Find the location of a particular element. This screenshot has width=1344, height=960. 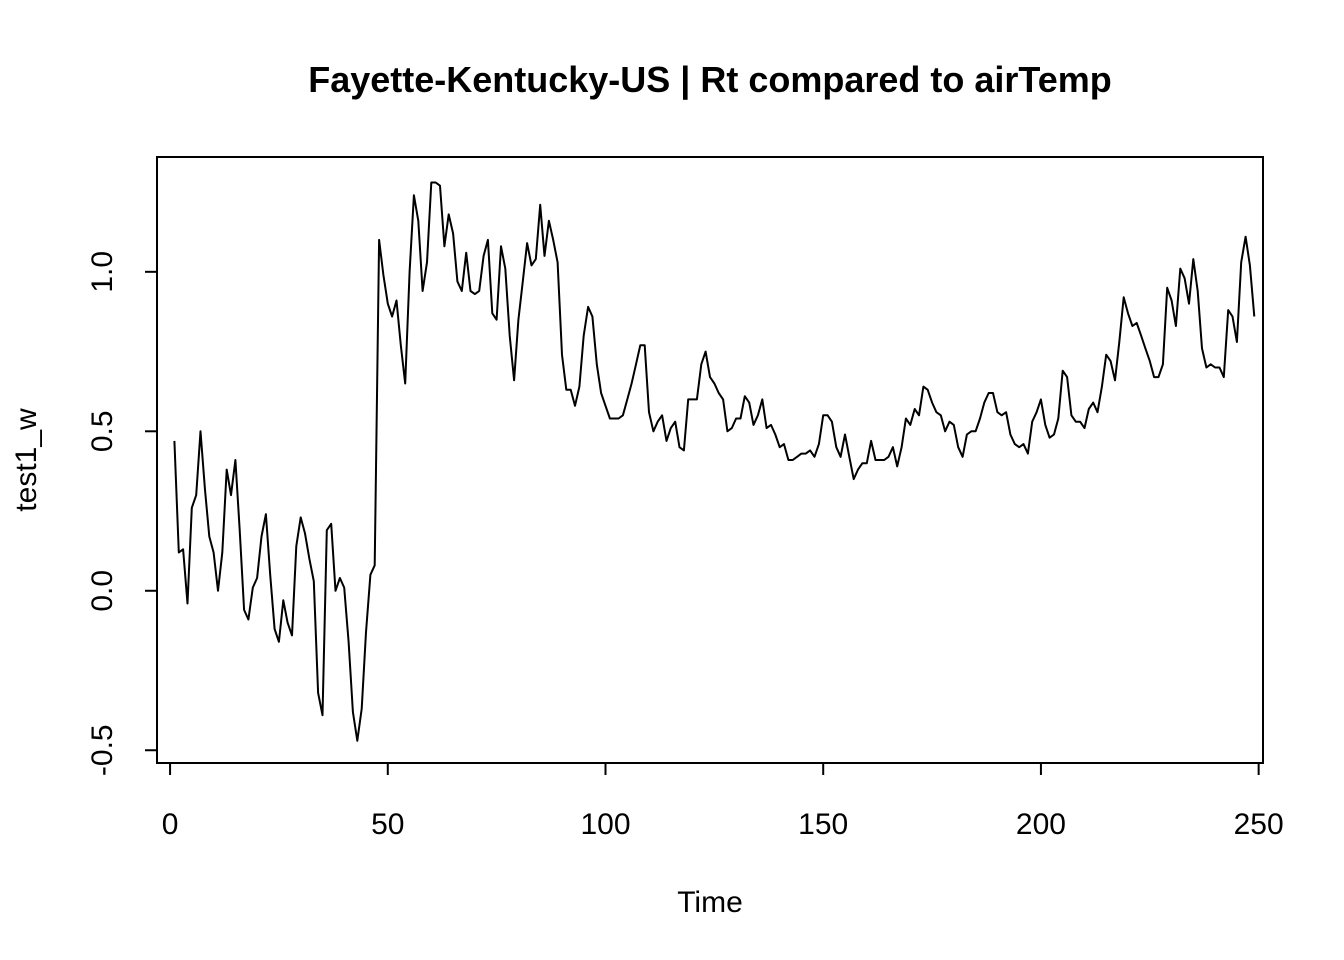

x-tick-label: 0 is located at coordinates (170, 824).